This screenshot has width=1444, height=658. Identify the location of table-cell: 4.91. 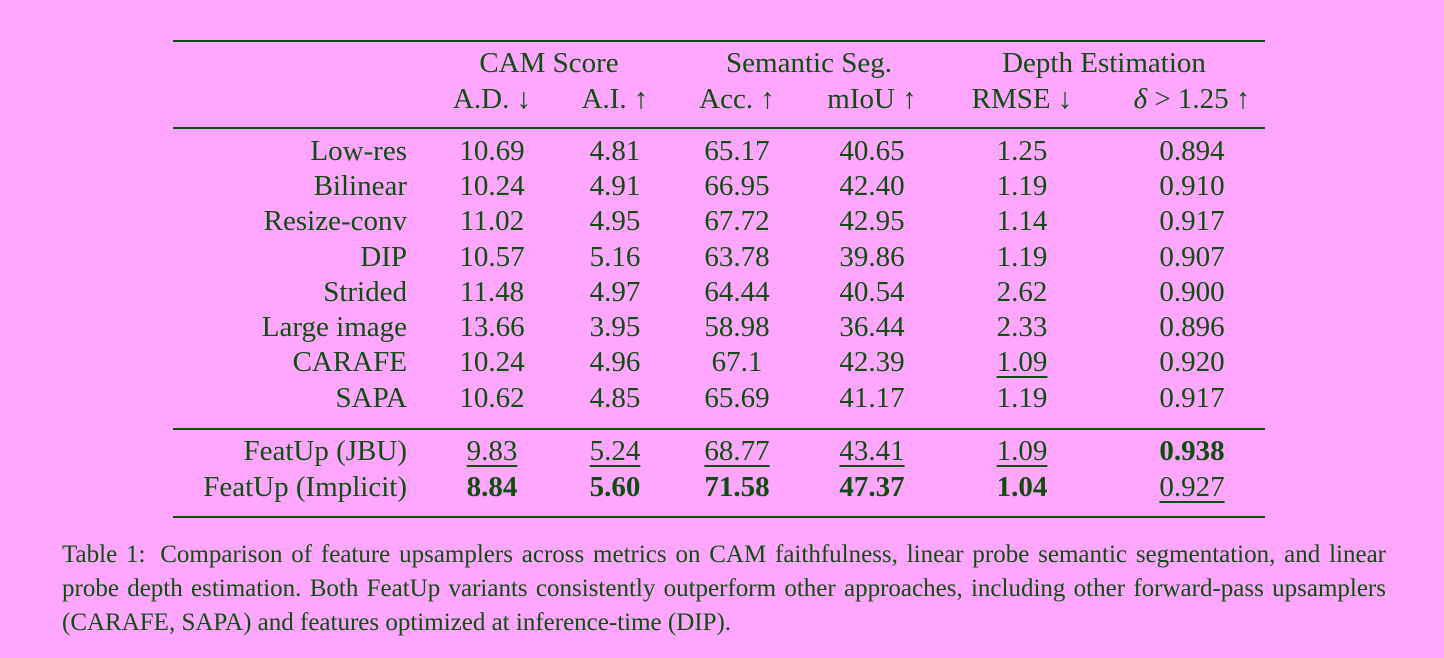
(615, 186).